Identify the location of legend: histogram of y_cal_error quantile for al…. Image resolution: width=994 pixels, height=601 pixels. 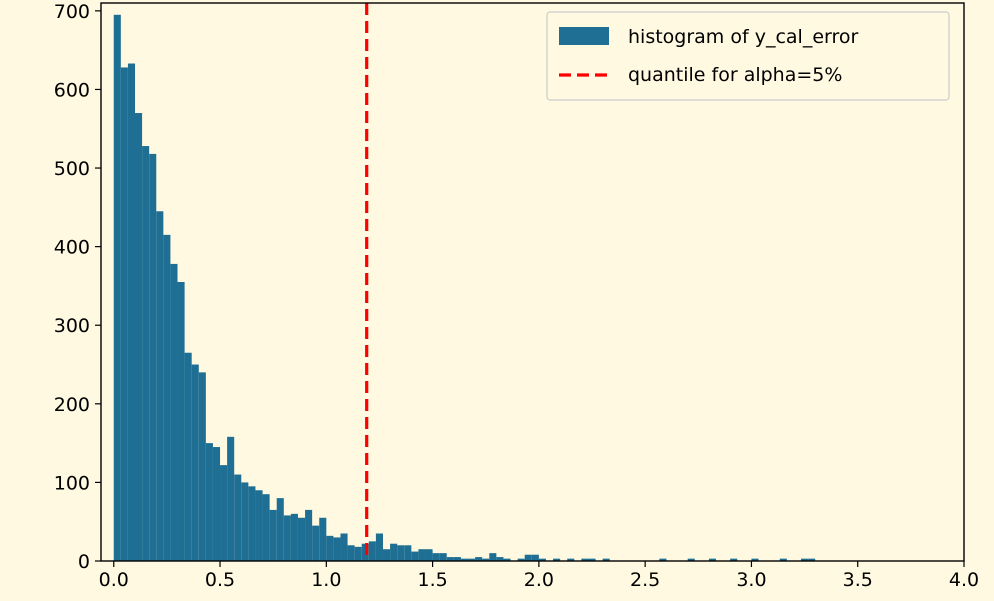
(748, 56).